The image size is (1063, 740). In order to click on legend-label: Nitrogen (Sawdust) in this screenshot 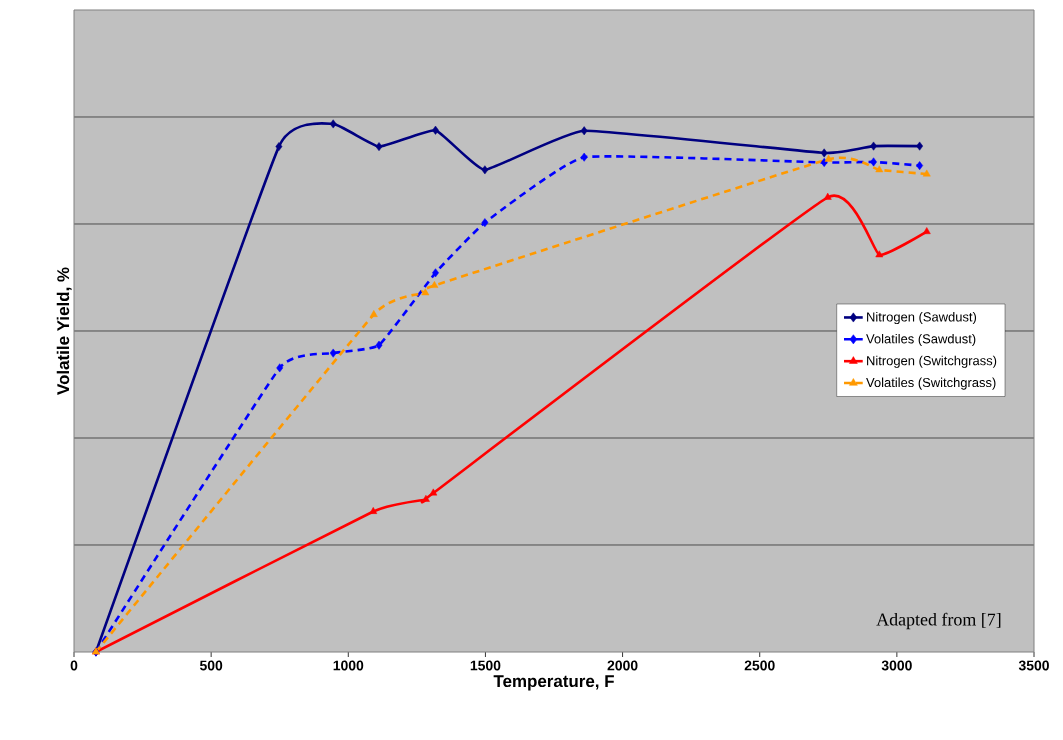, I will do `click(922, 318)`.